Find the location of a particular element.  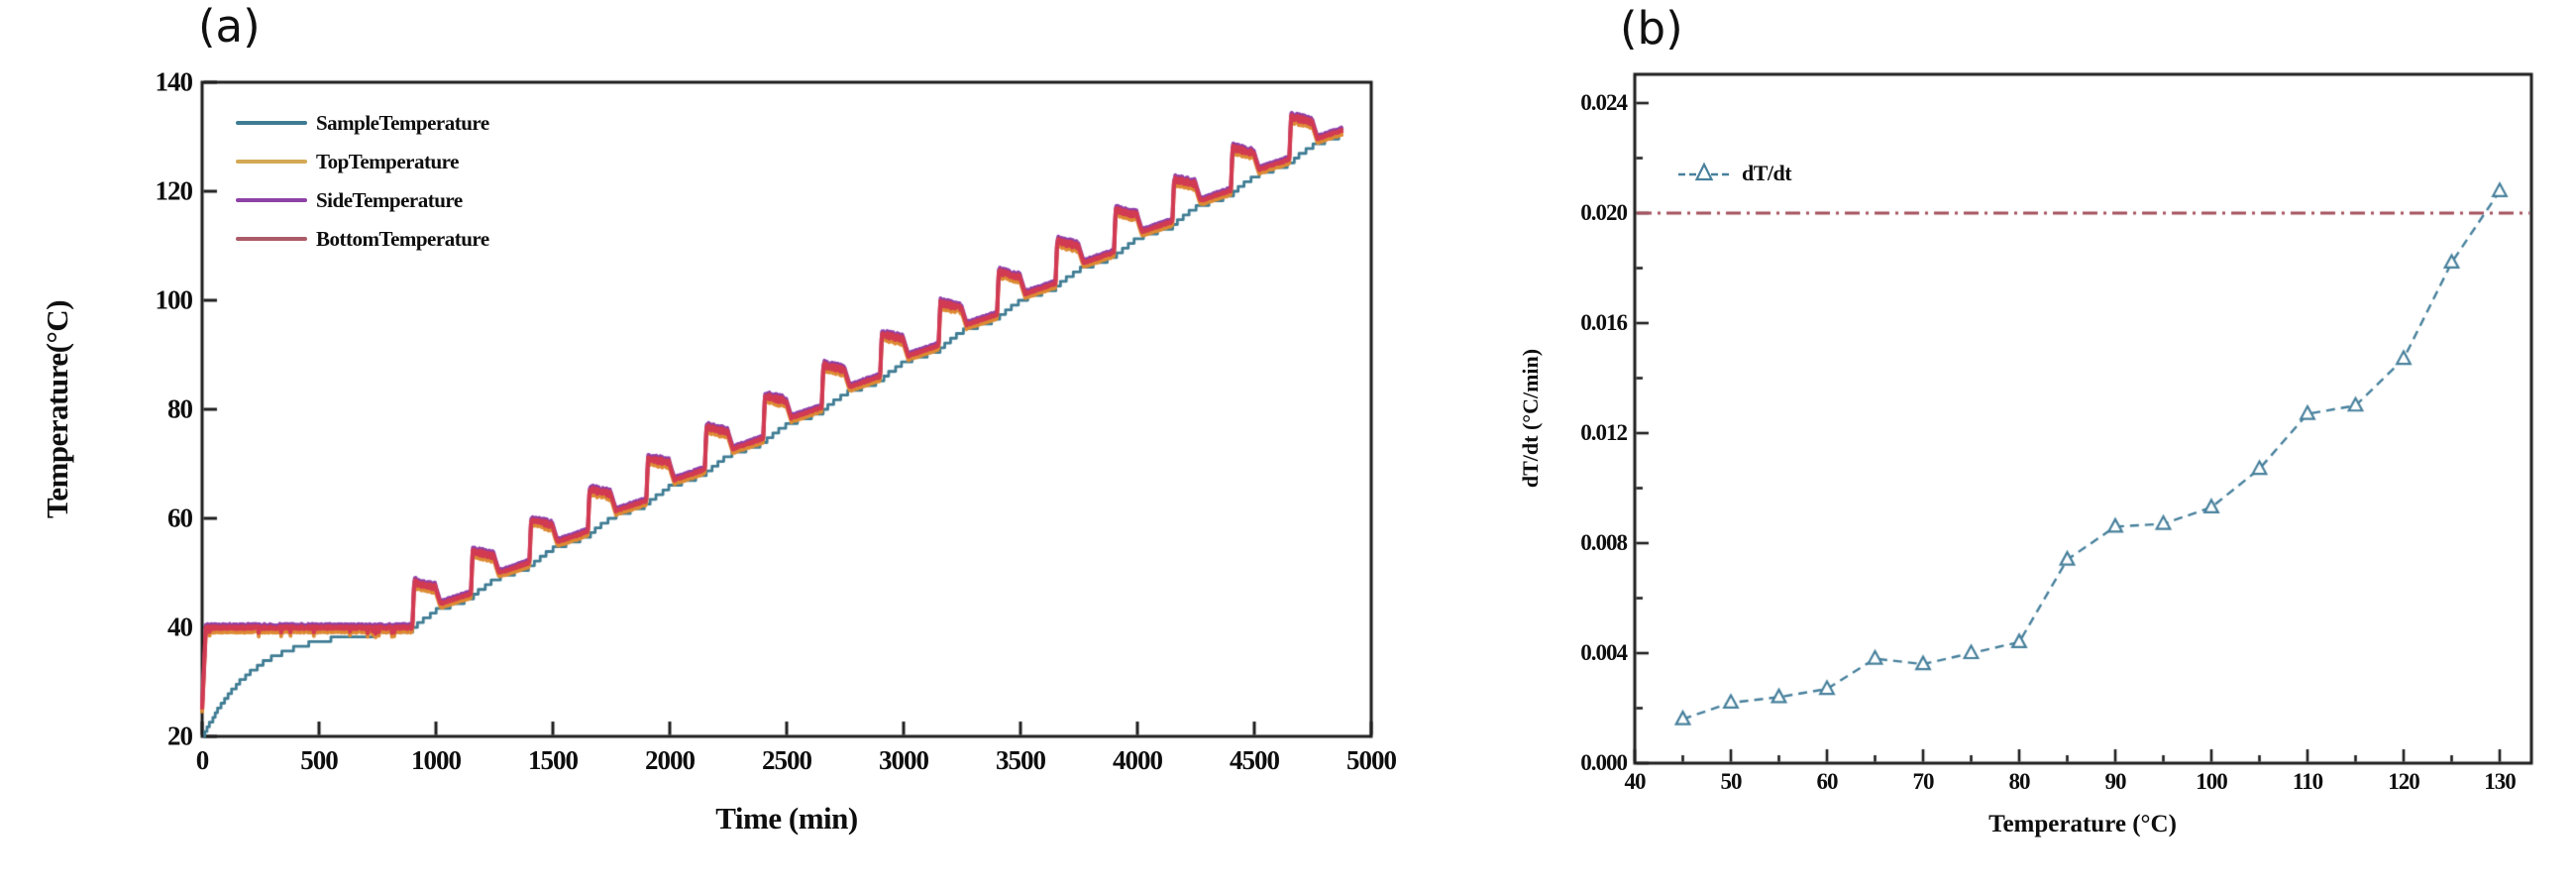

panel-a-legend-item: BottomTemperature is located at coordinates (362, 239).